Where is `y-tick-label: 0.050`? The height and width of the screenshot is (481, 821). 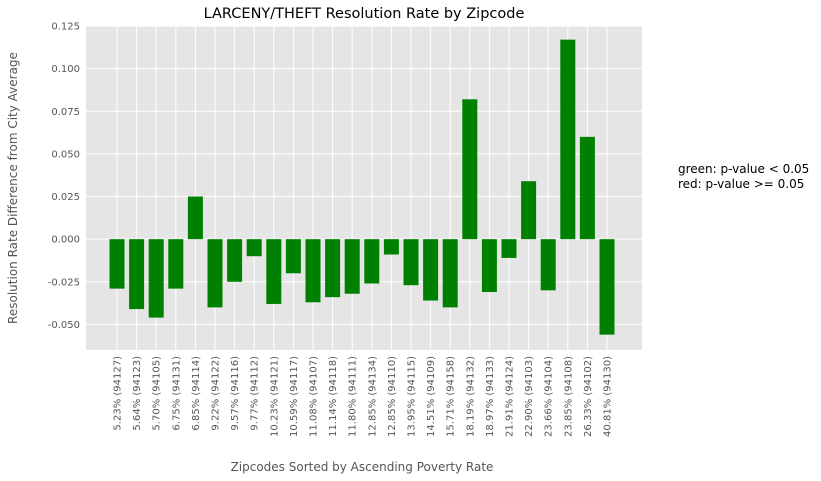
y-tick-label: 0.050 is located at coordinates (65, 154).